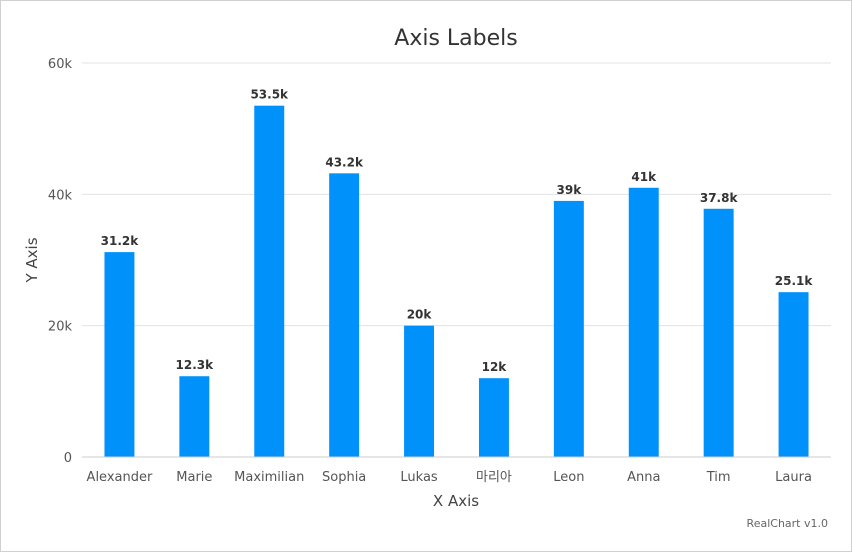  Describe the element at coordinates (60, 261) in the screenshot. I see `y-axis-ticks: 0 20k 40k 60k` at that location.